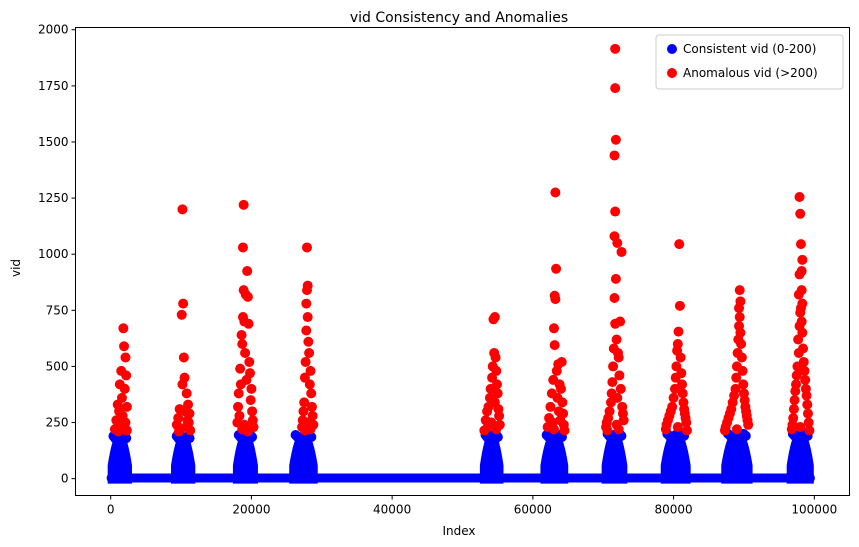 The height and width of the screenshot is (547, 859). What do you see at coordinates (533, 510) in the screenshot?
I see `x-tick-label: 60000` at bounding box center [533, 510].